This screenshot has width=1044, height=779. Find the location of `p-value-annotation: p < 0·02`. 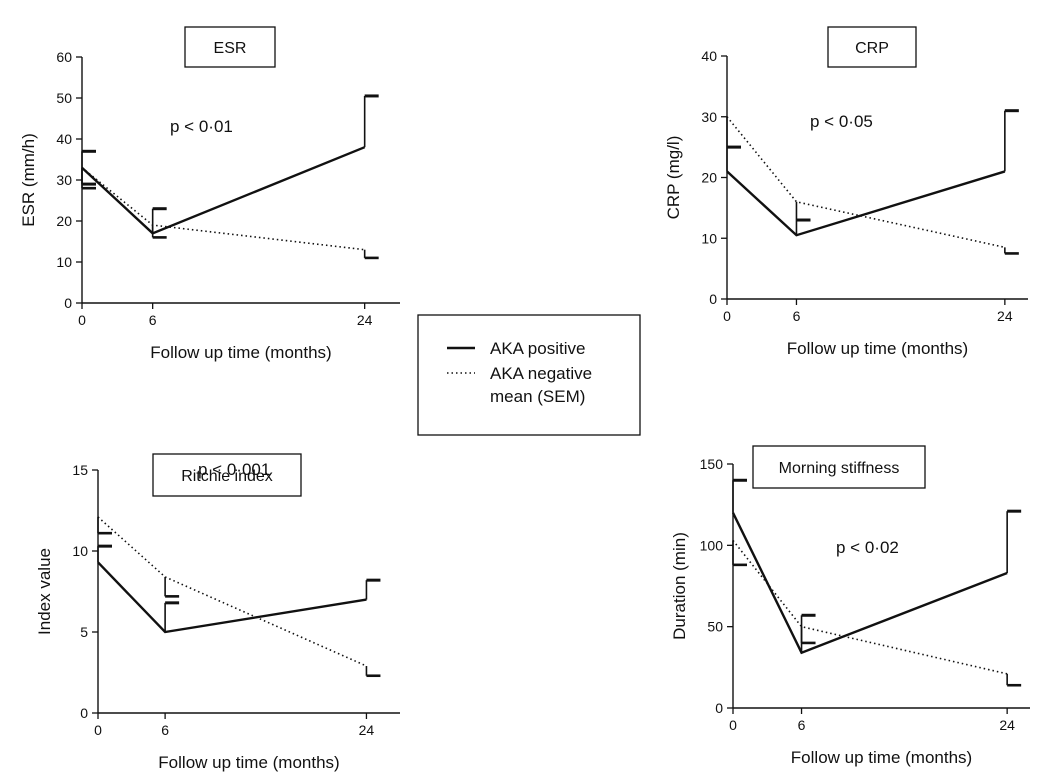

p-value-annotation: p < 0·02 is located at coordinates (867, 547).